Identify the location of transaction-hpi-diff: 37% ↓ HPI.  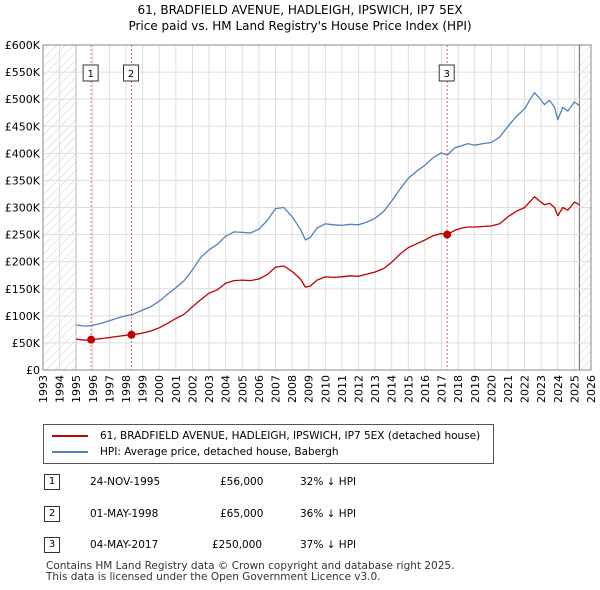
(328, 545).